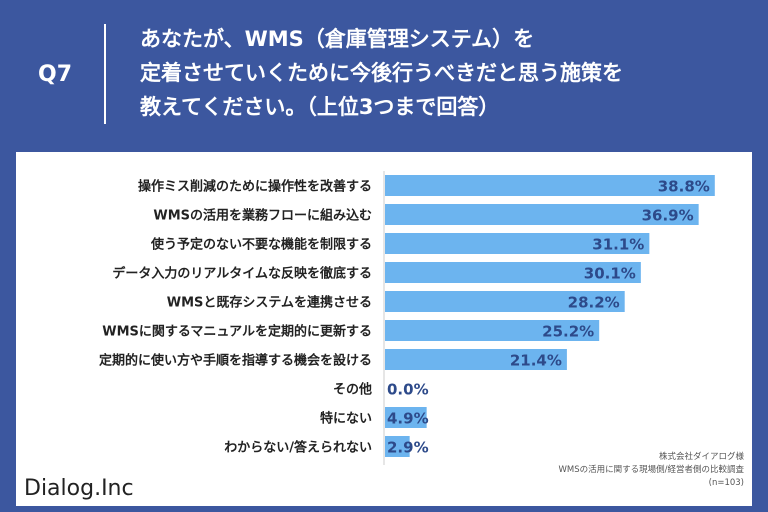 The width and height of the screenshot is (768, 512). I want to click on category-label: 使う予定のない不要な機能を制限する, so click(261, 245).